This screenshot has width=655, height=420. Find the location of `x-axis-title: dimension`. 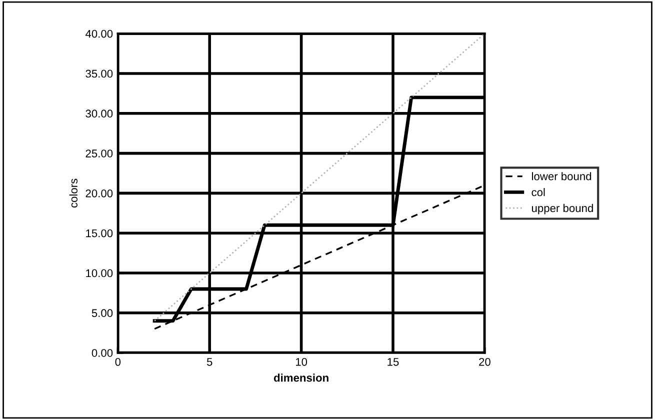

x-axis-title: dimension is located at coordinates (301, 378).